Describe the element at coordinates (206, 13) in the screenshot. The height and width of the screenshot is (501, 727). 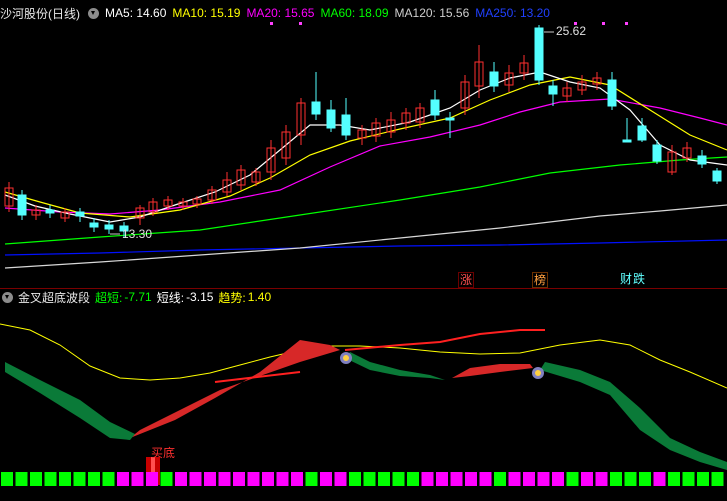
I see `ma10-label: MA10: 15.19` at that location.